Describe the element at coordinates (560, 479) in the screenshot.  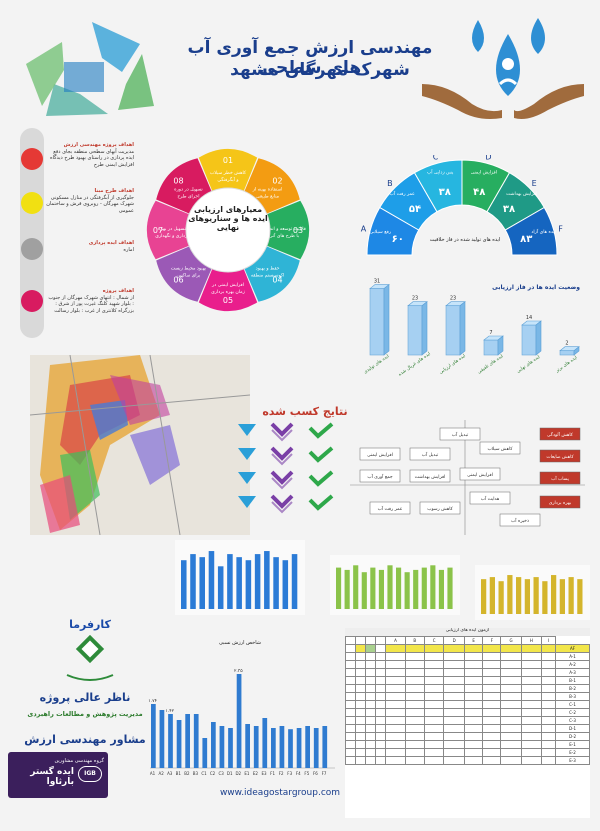
I see `flow-node-label: پساب آب` at that location.